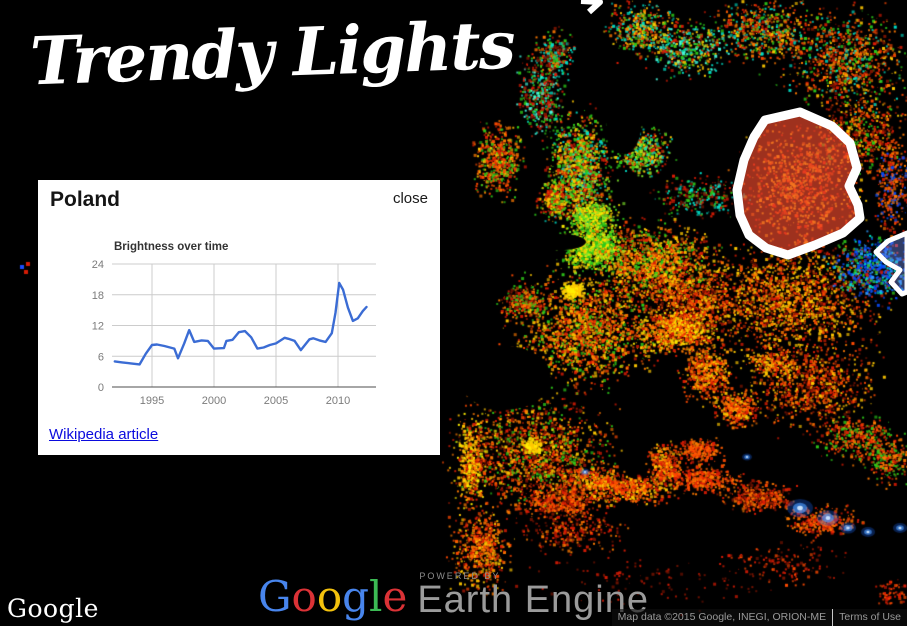 The width and height of the screenshot is (907, 626). I want to click on svg-text: 2005, so click(276, 401).